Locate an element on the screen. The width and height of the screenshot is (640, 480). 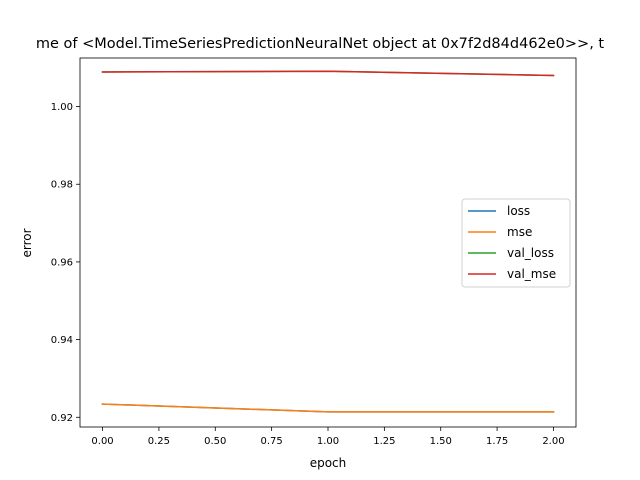
series-line-mse is located at coordinates (328, 408).